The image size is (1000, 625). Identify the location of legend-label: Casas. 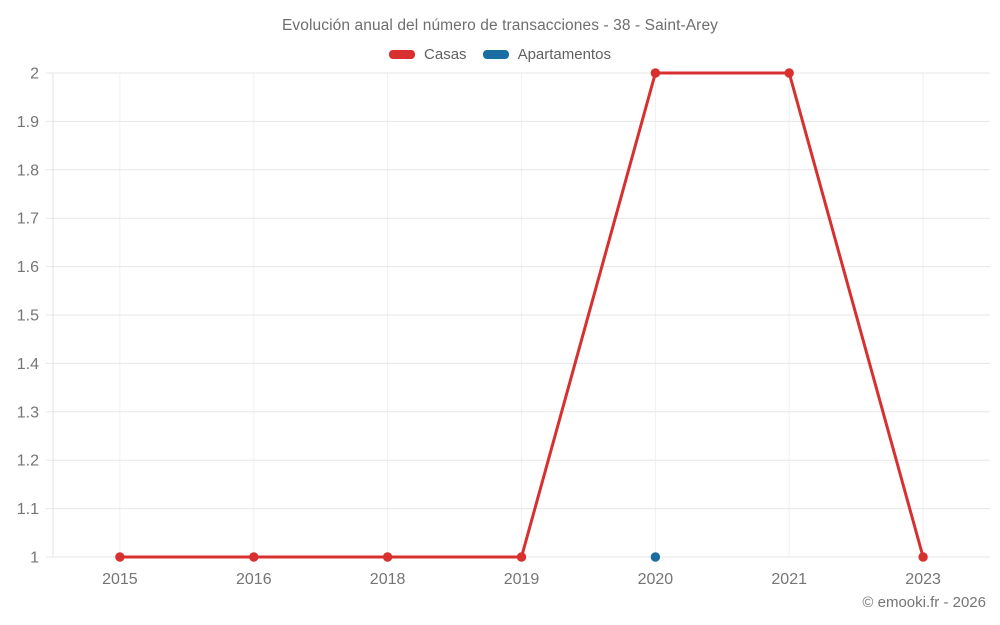
(445, 54).